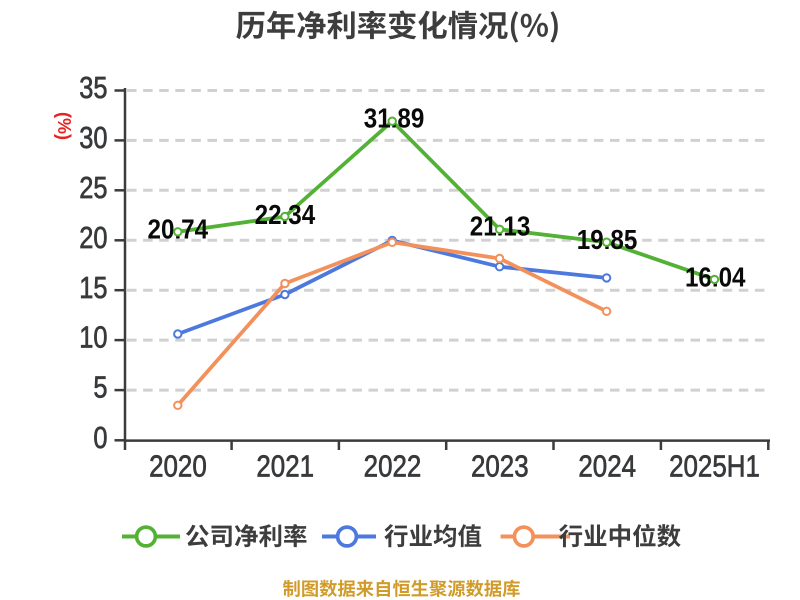  What do you see at coordinates (178, 465) in the screenshot?
I see `svg-text: 2020` at bounding box center [178, 465].